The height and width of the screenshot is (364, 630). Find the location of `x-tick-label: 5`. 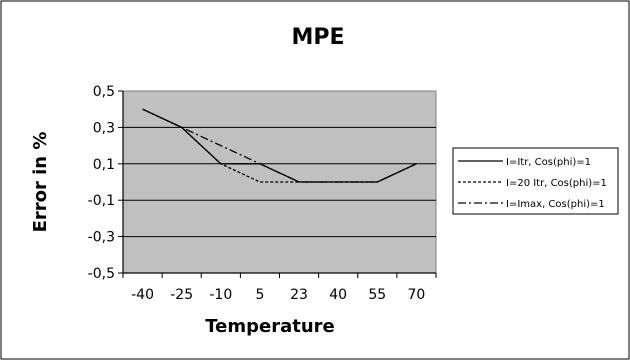

x-tick-label: 5 is located at coordinates (259, 295).